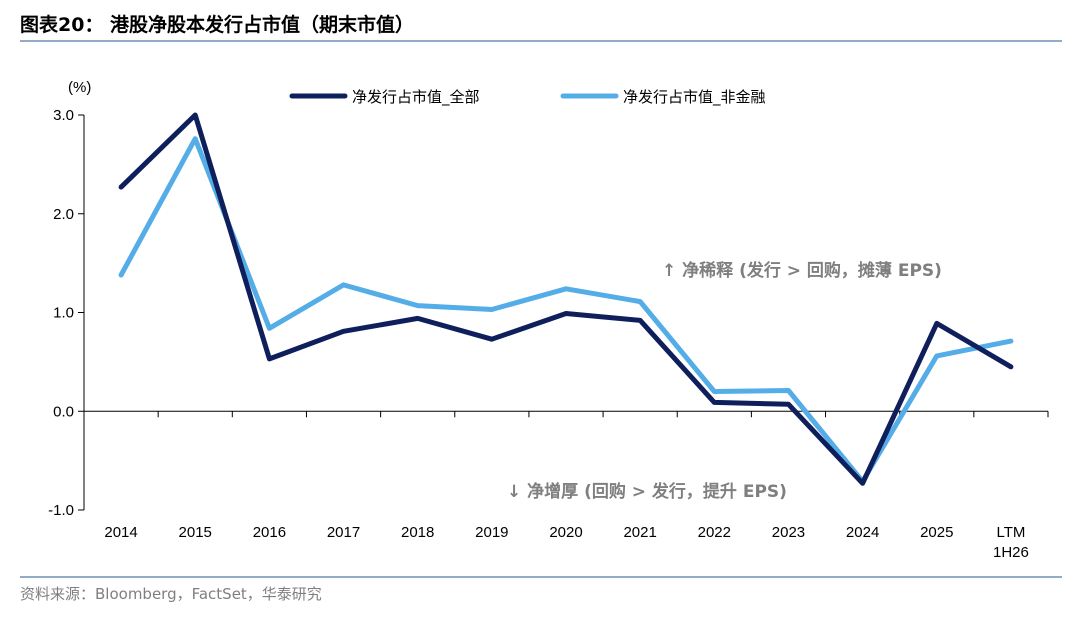 This screenshot has width=1080, height=628. What do you see at coordinates (217, 24) in the screenshot?
I see `chart-title: 图表20： 港股净股本发行占市值（期末市值）` at bounding box center [217, 24].